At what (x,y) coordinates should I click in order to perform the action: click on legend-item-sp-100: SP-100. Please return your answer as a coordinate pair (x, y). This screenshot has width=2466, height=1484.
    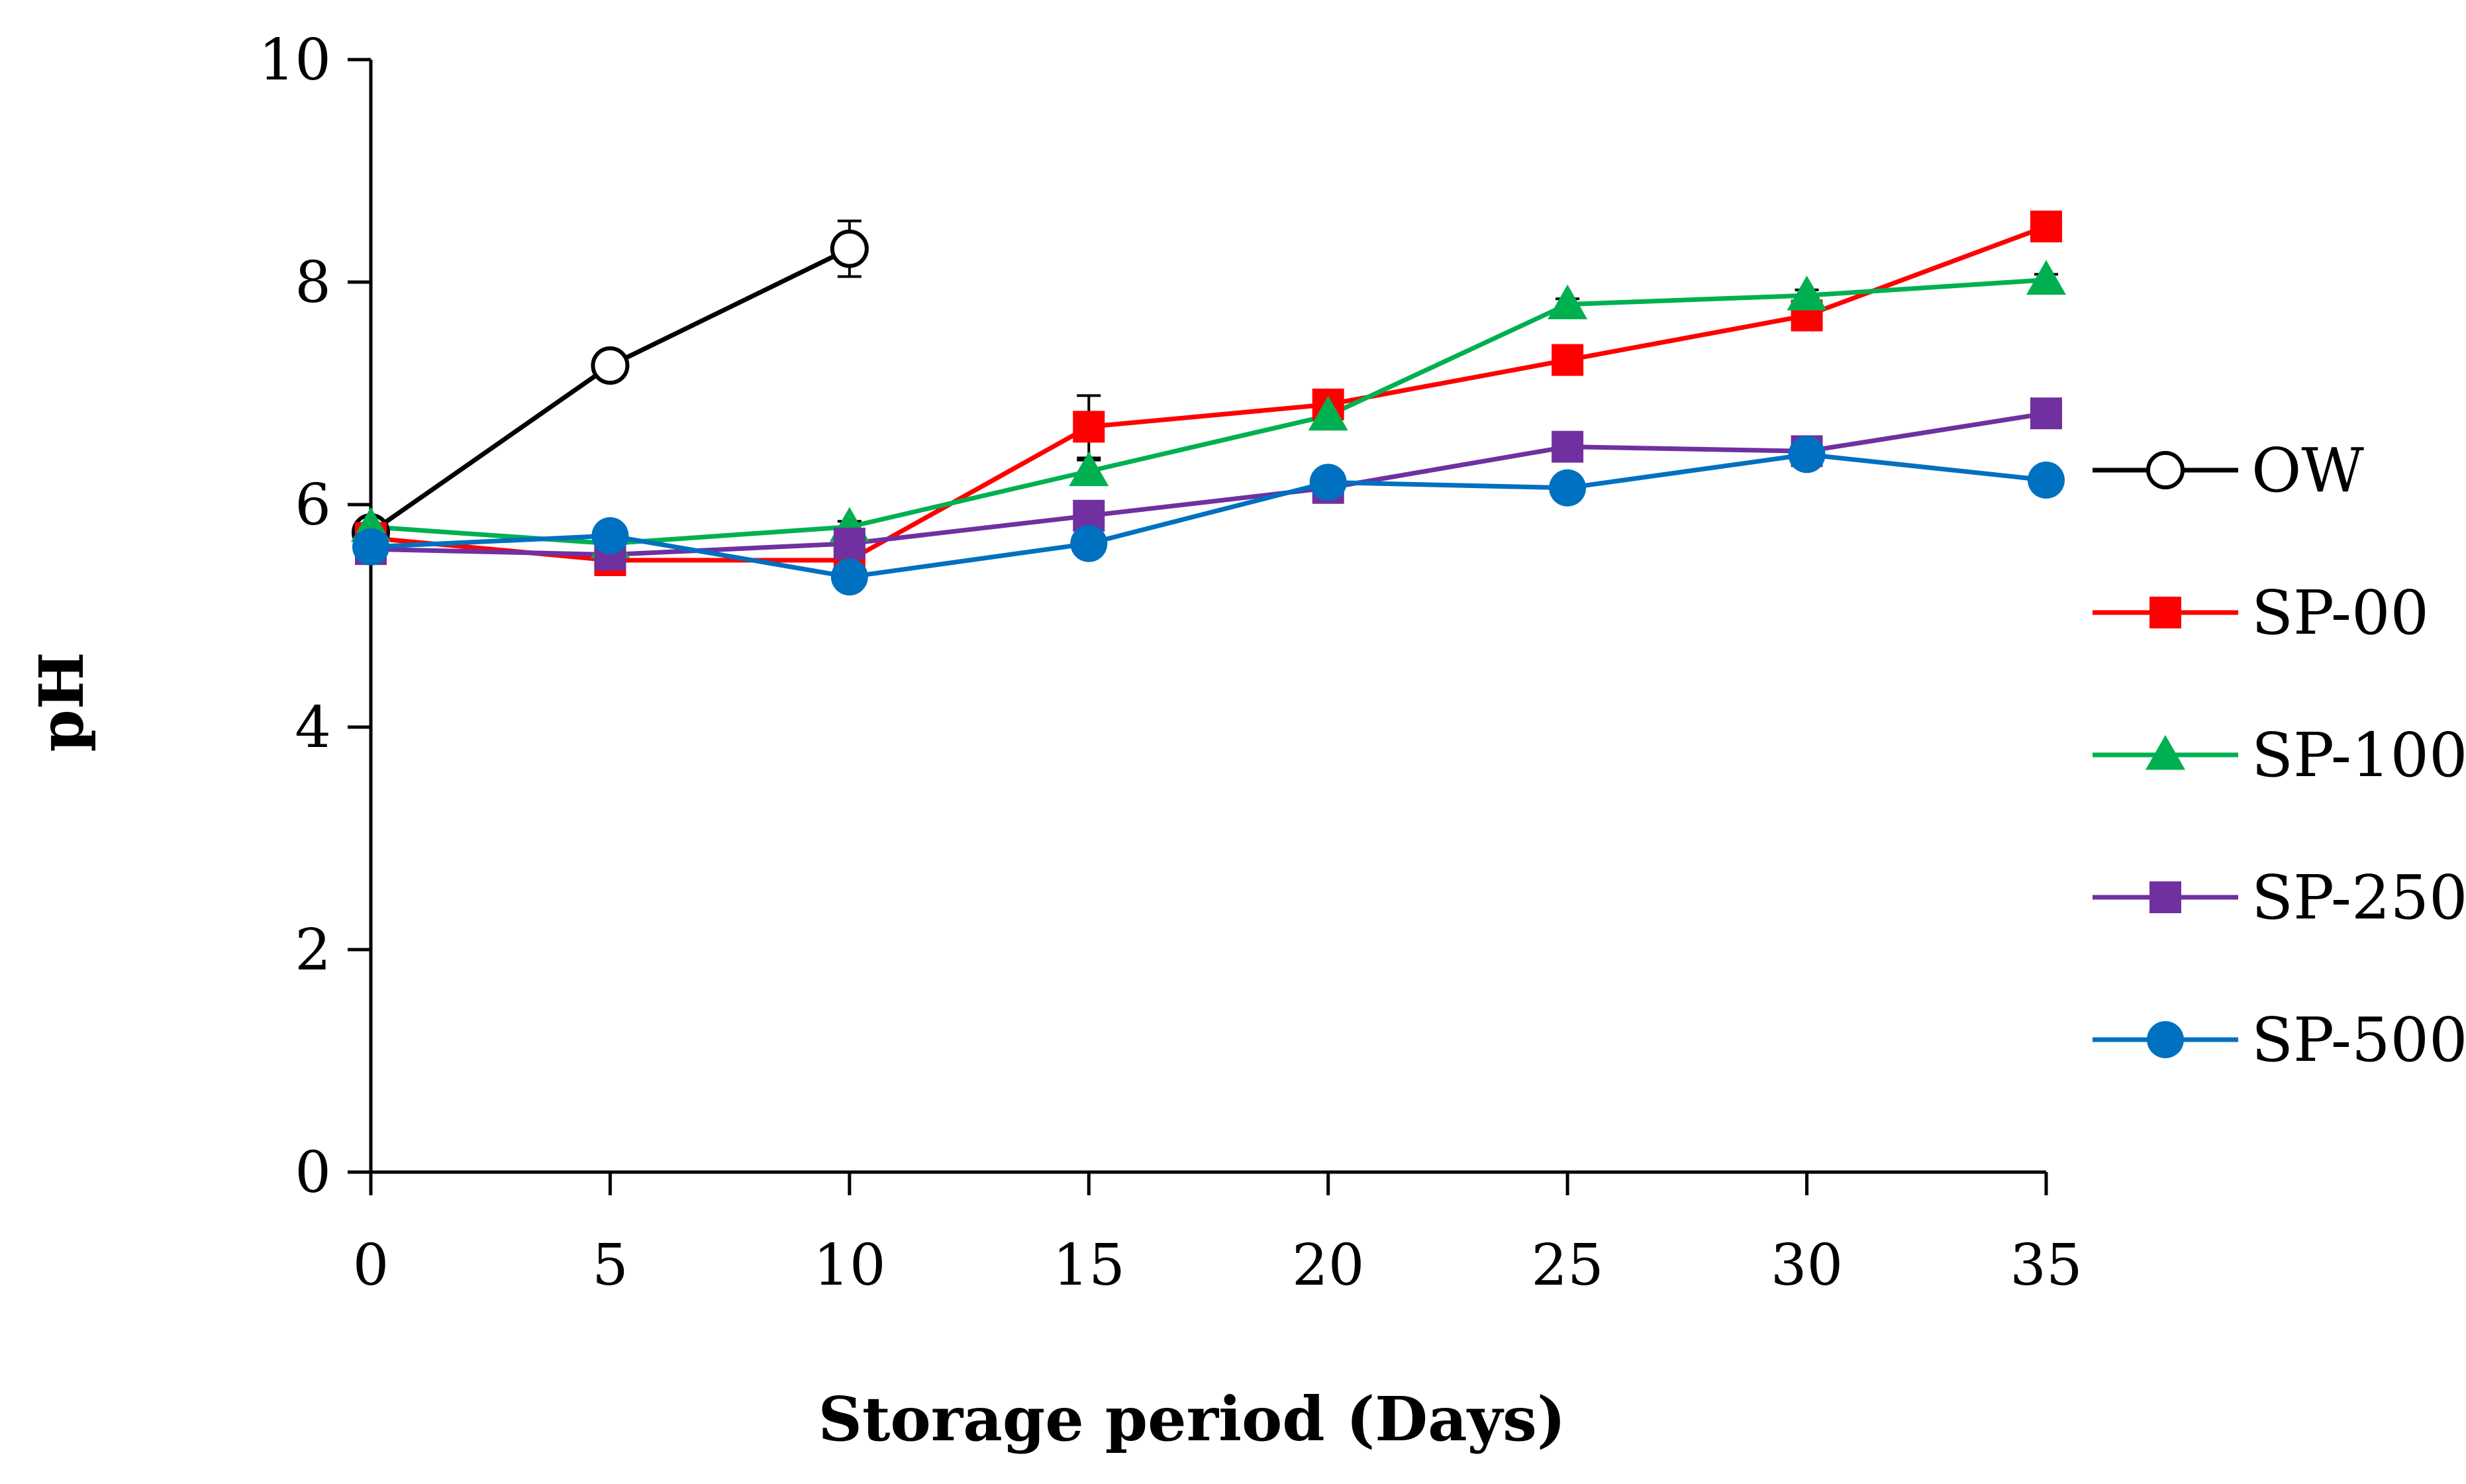
    Looking at the image, I should click on (2279, 755).